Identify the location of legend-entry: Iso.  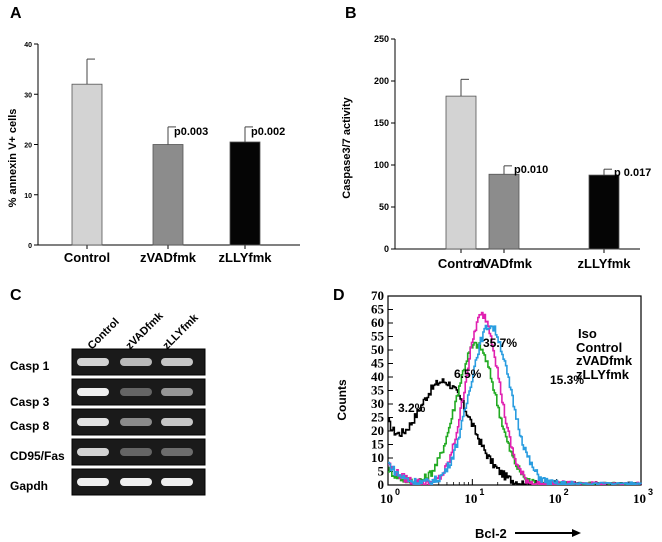
(587, 333).